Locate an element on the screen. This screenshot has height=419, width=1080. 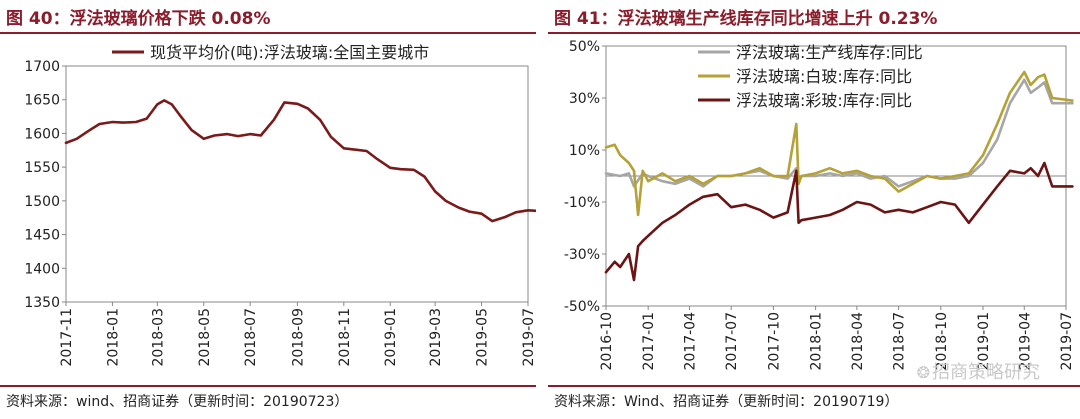
y-tick-label: 1350 is located at coordinates (42, 303).